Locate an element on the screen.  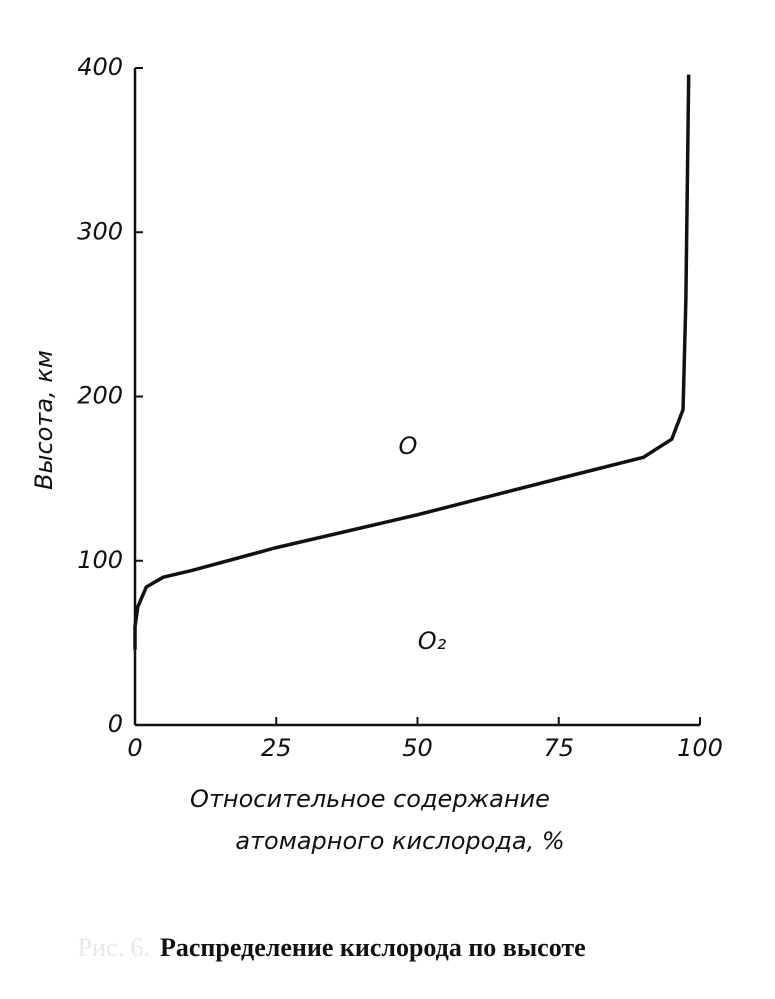
figure-label: Рис. 6. is located at coordinates (114, 947).